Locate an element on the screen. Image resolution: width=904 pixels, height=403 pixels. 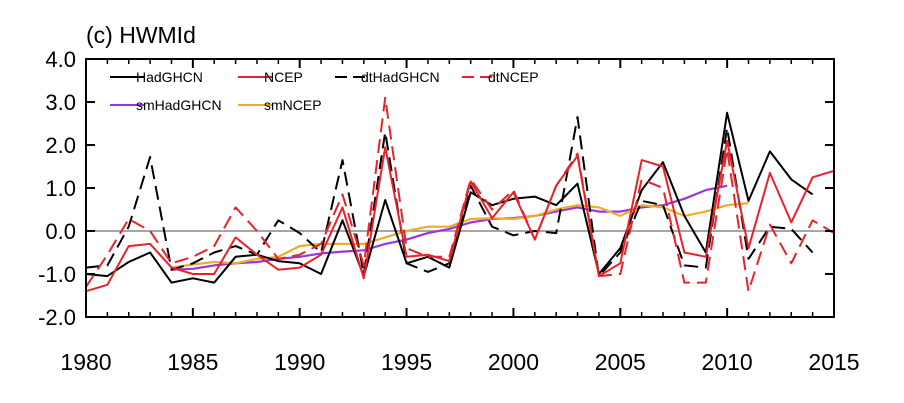
x-tick-label: 1985 is located at coordinates (192, 362).